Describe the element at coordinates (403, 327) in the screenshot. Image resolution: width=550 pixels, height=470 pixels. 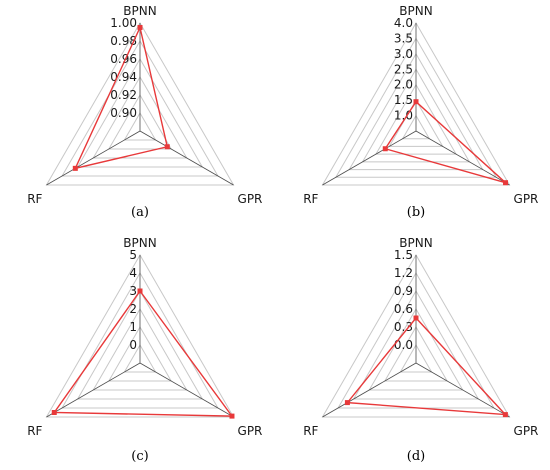
I see `tick-label: 0.3` at that location.